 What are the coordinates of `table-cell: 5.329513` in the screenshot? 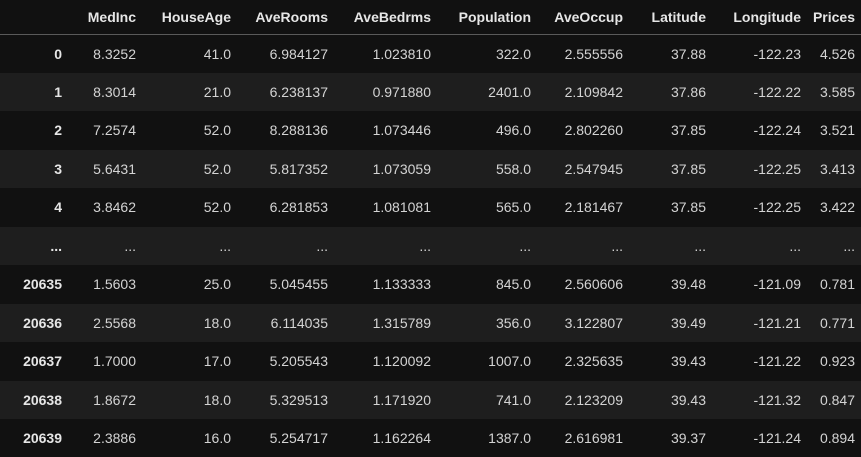 It's located at (298, 399).